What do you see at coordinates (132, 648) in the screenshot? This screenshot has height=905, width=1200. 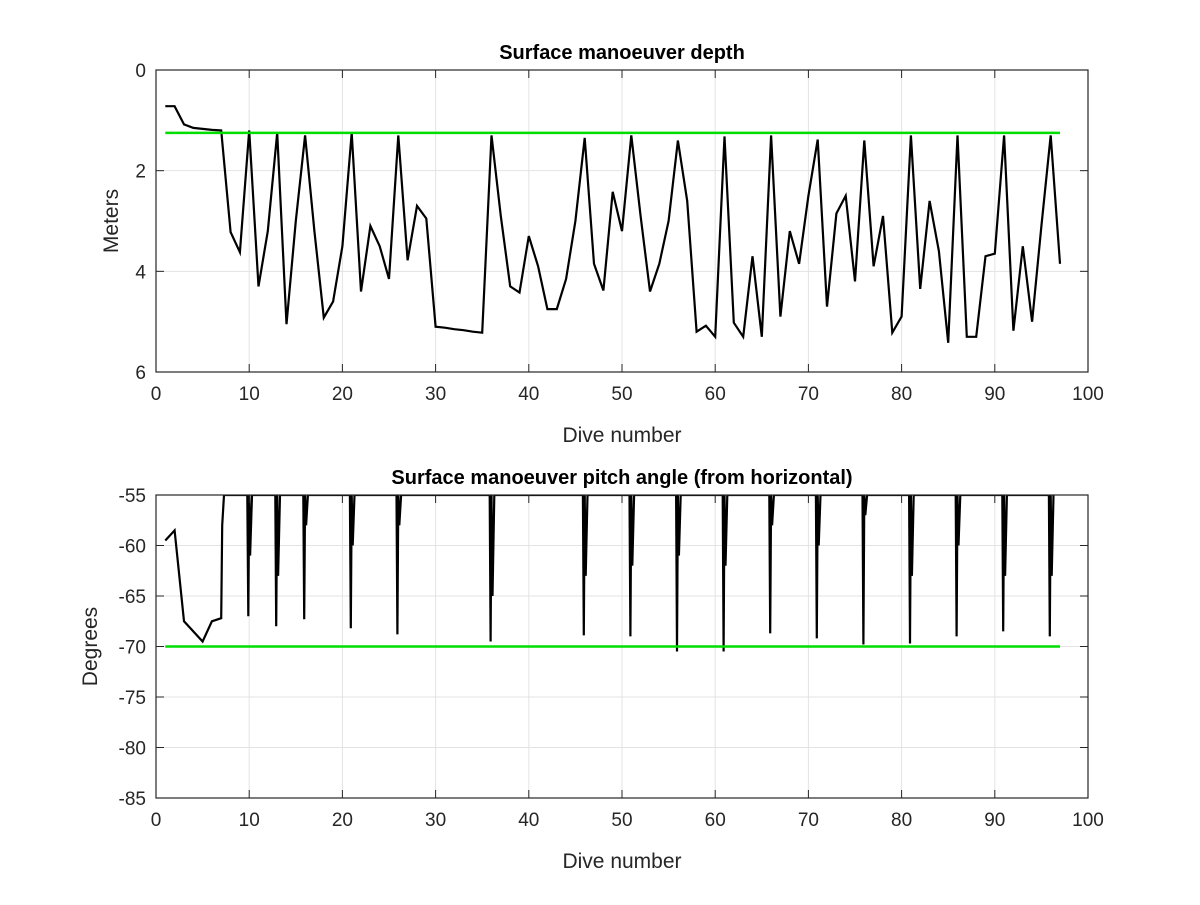 I see `y-tick-label: -70` at bounding box center [132, 648].